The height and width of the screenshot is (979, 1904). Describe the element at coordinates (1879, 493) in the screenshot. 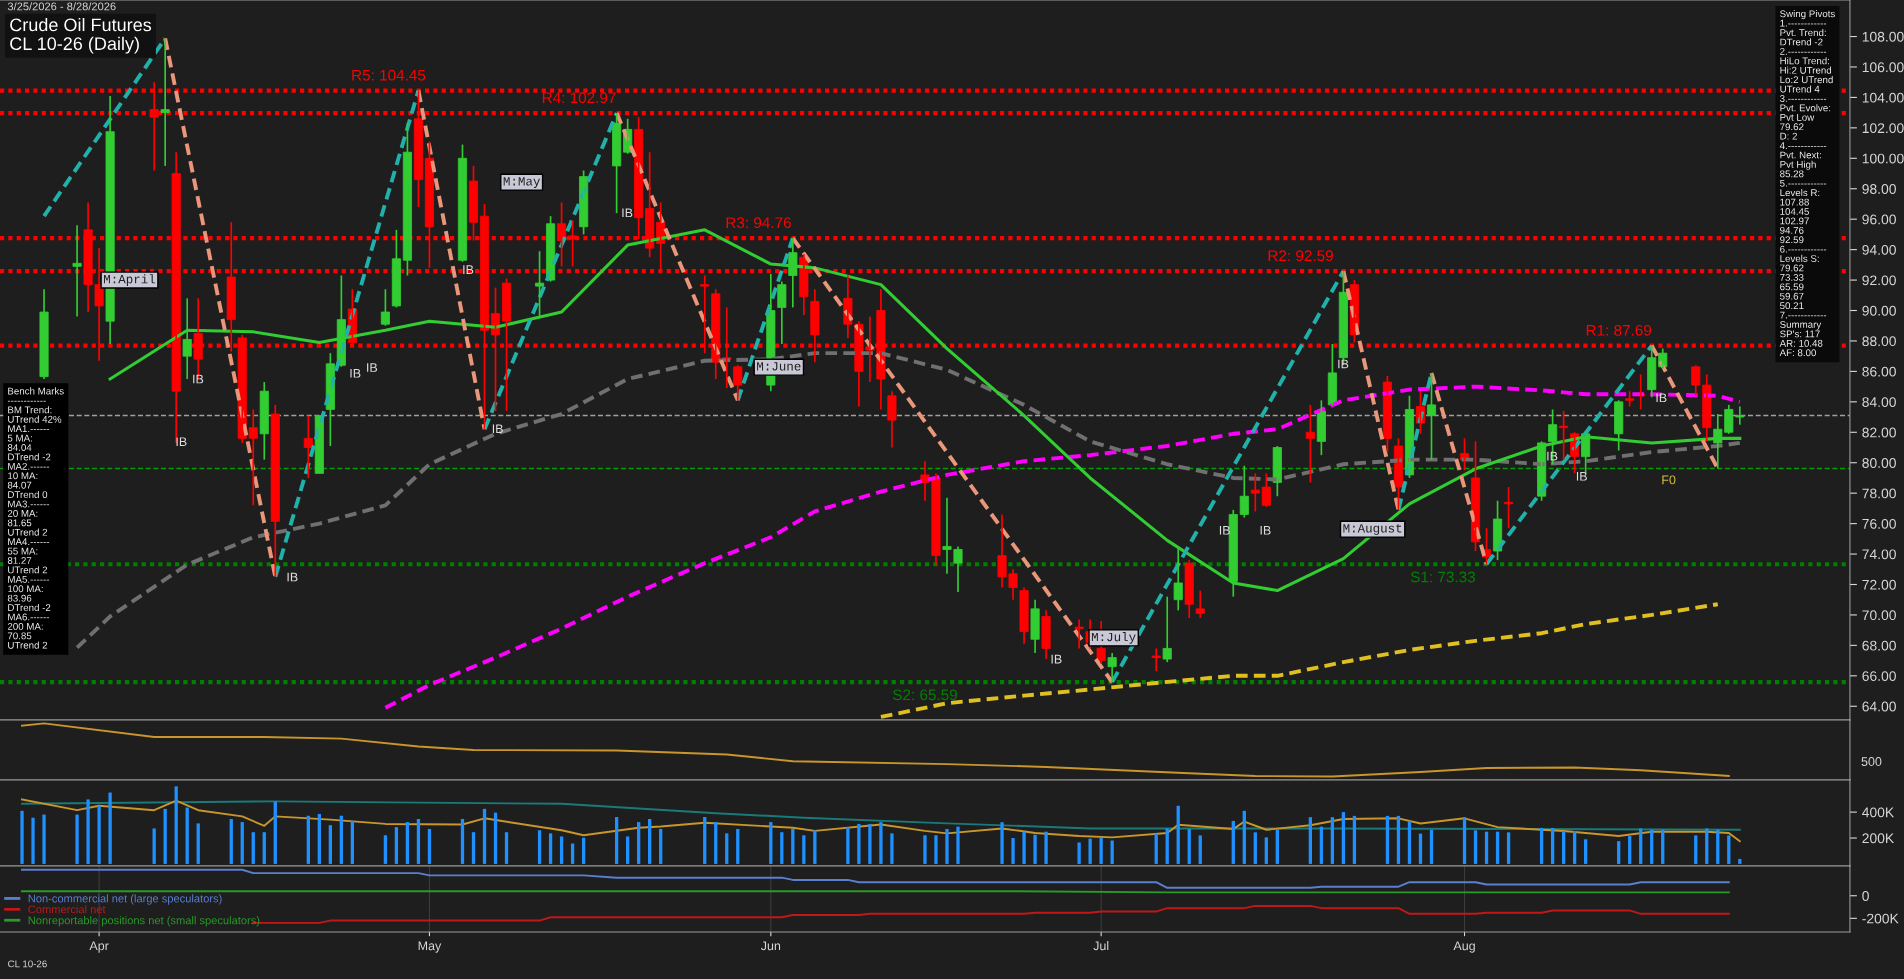

I see `y-tick-label: 78.00` at that location.